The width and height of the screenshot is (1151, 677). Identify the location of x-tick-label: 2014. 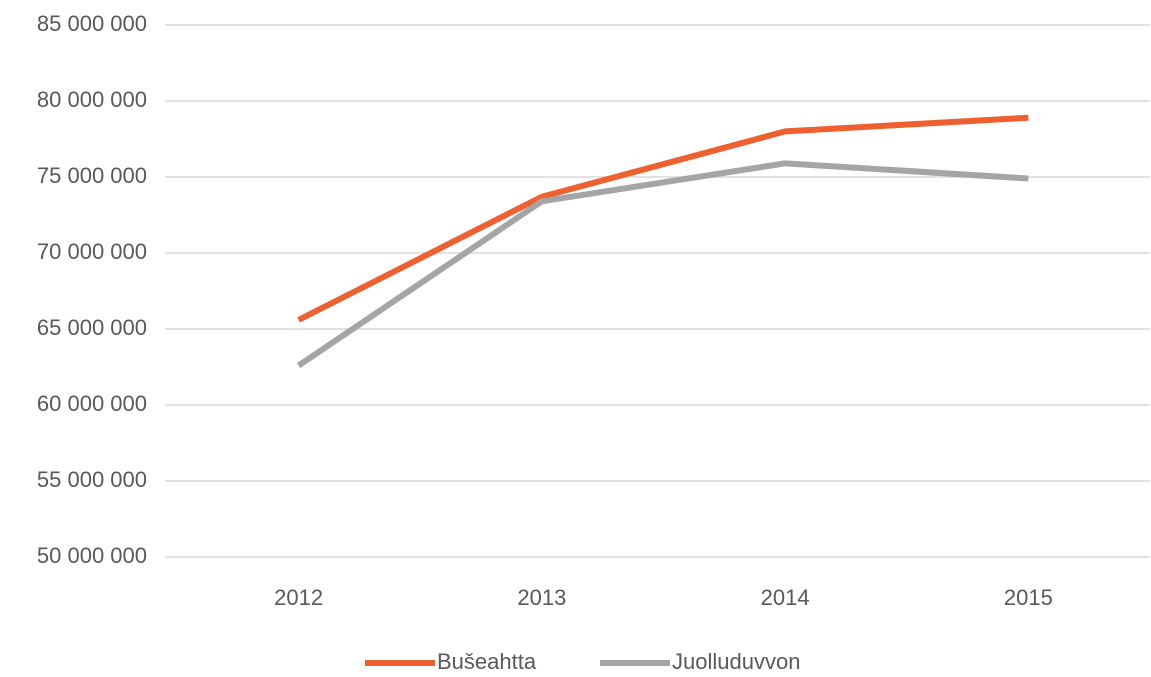
(785, 597).